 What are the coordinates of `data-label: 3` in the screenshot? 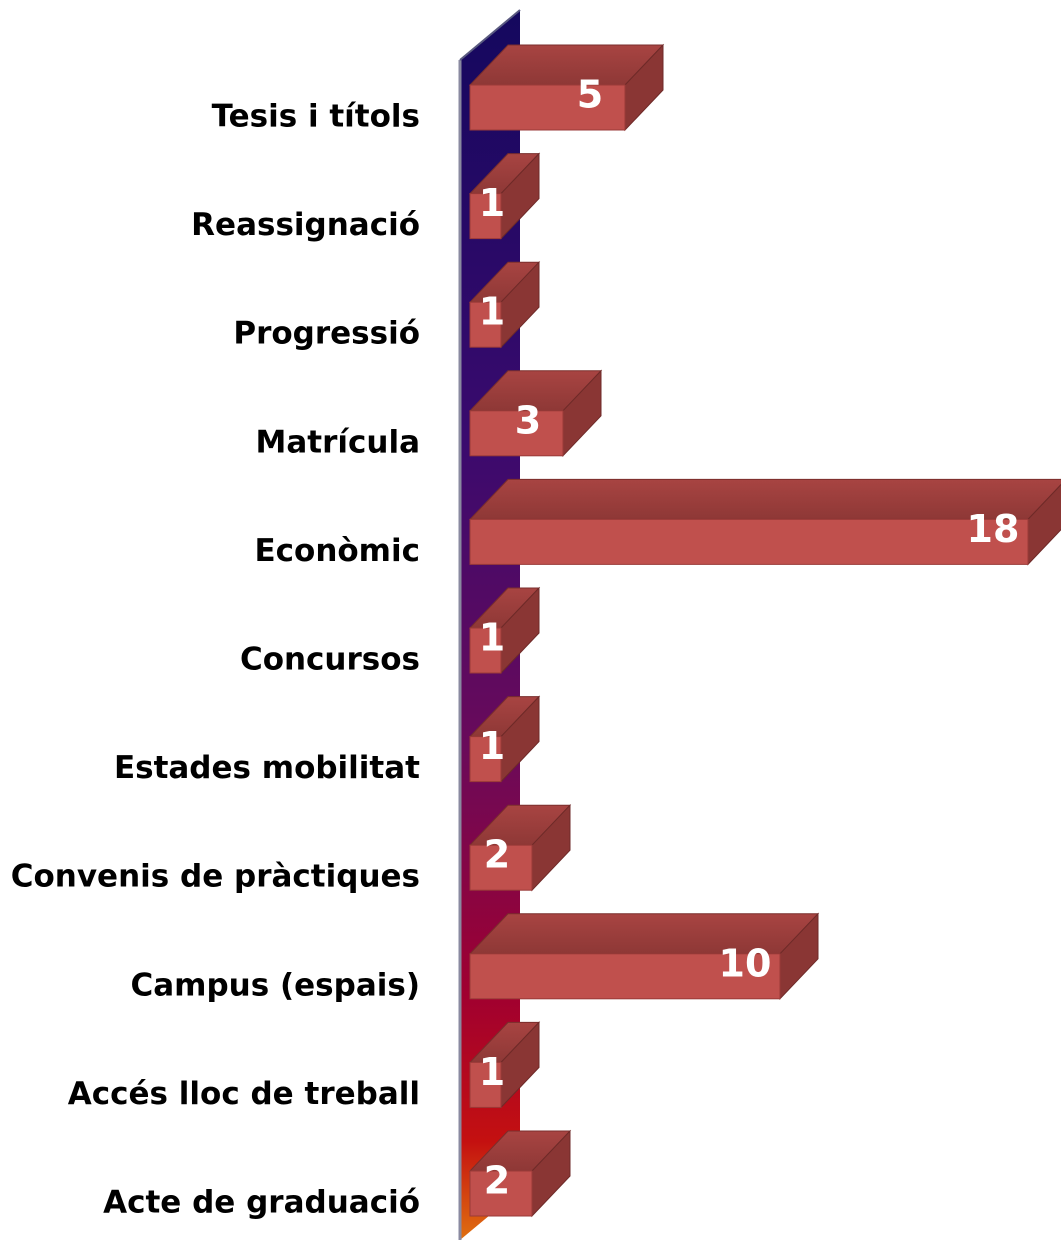 It's located at (528, 420).